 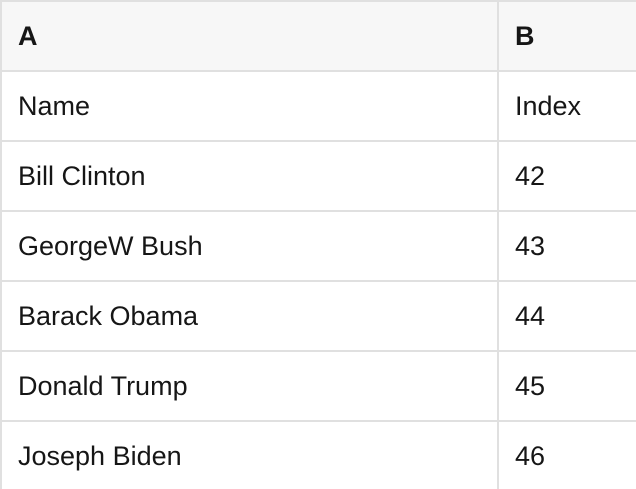 I want to click on cell-index: 44, so click(x=566, y=315).